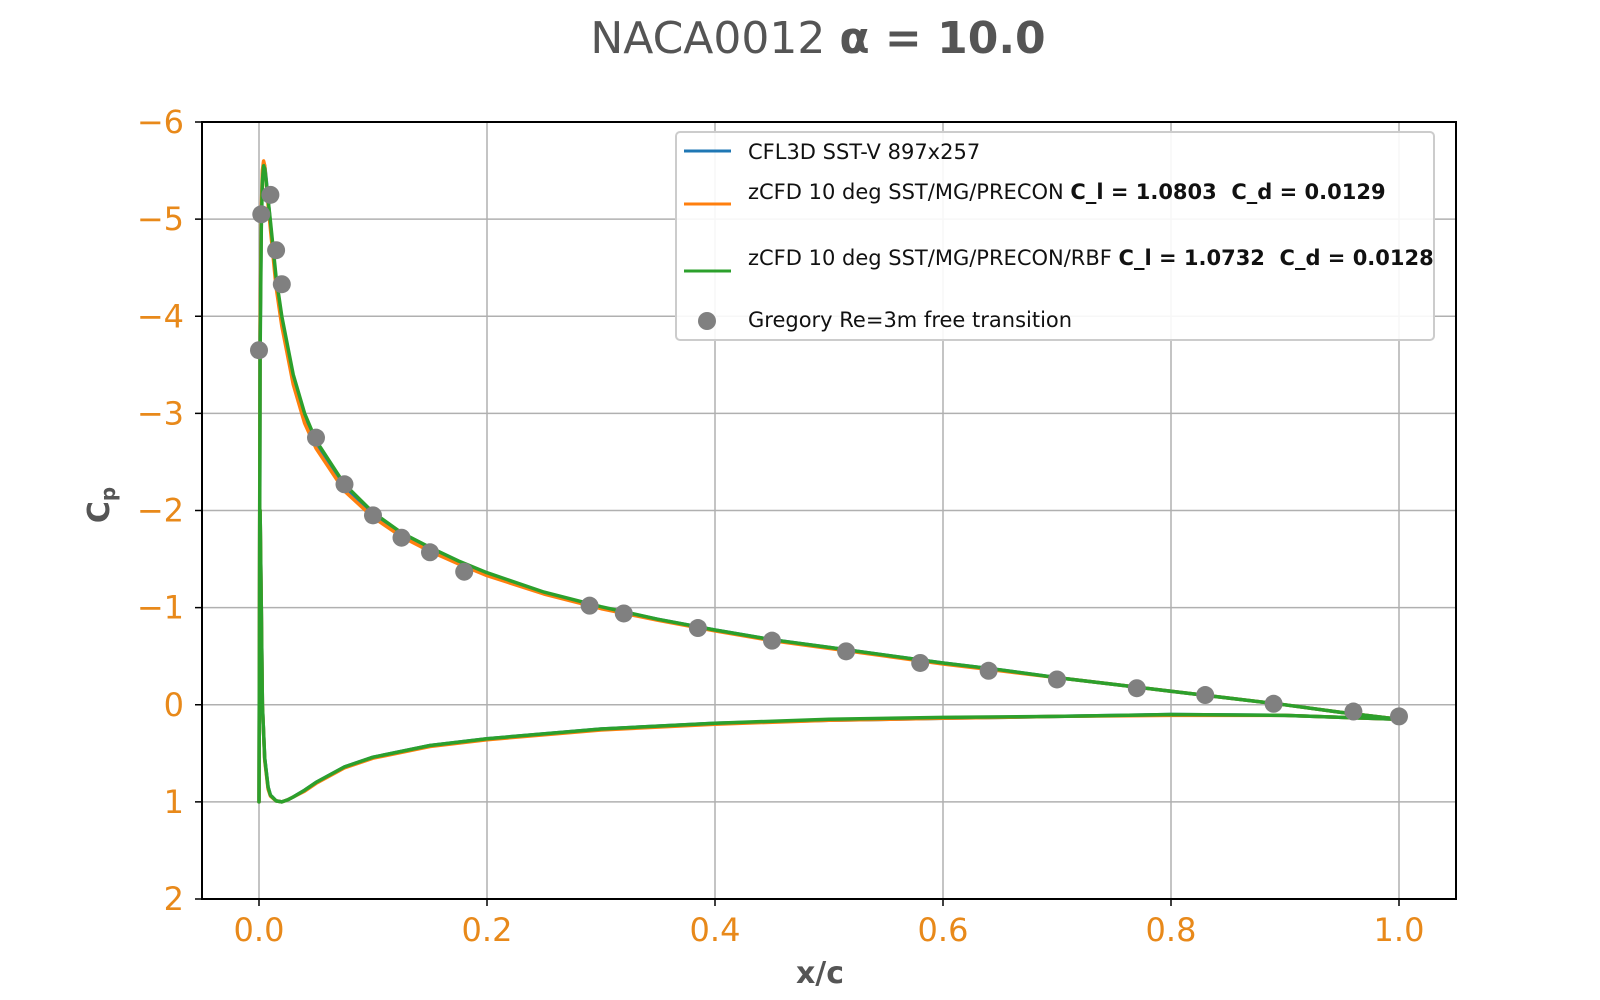 The width and height of the screenshot is (1600, 1000). What do you see at coordinates (715, 930) in the screenshot?
I see `x-tick-label: 0.4` at bounding box center [715, 930].